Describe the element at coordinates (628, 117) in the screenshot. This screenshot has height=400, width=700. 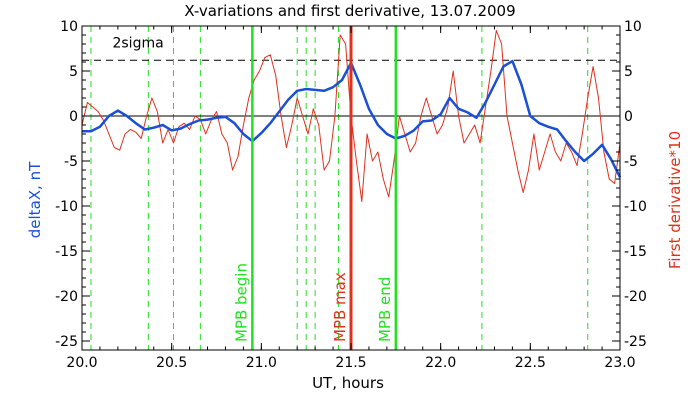
I see `y-right-tick-label: 0` at that location.